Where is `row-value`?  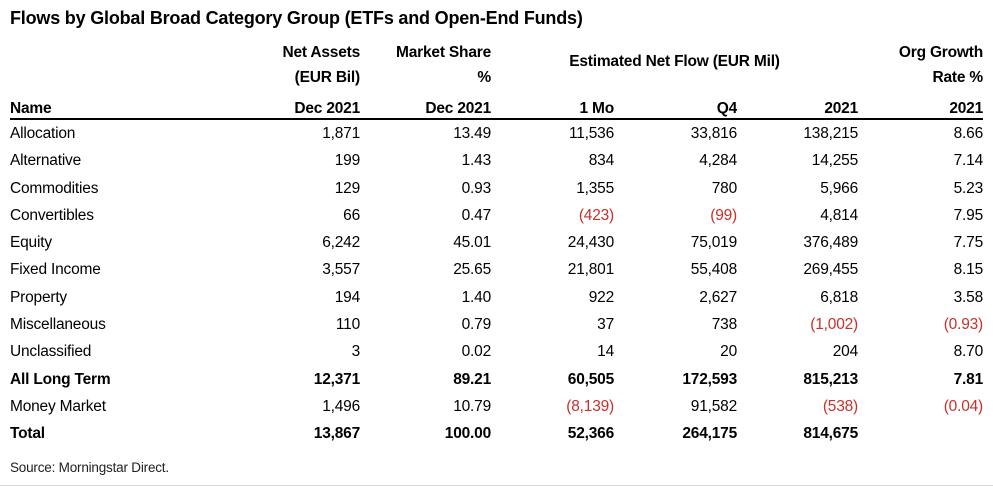 row-value is located at coordinates (920, 433).